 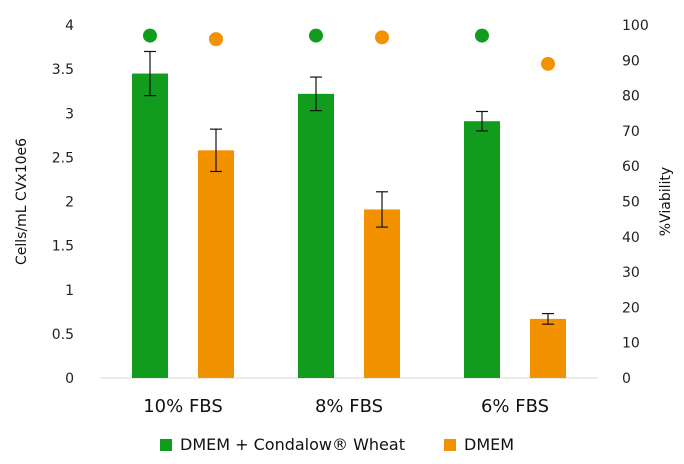 I want to click on y2-tick-label: 10, so click(x=631, y=344).